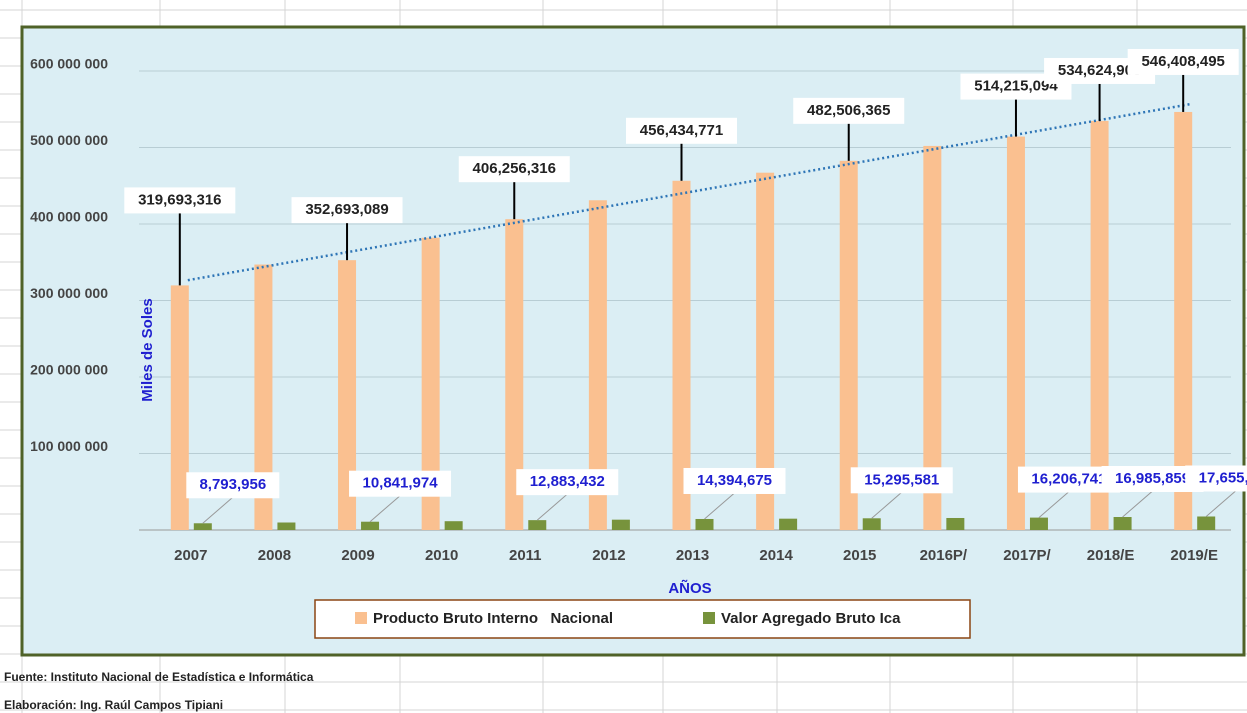  Describe the element at coordinates (692, 555) in the screenshot. I see `x-tick-label: 2013` at that location.